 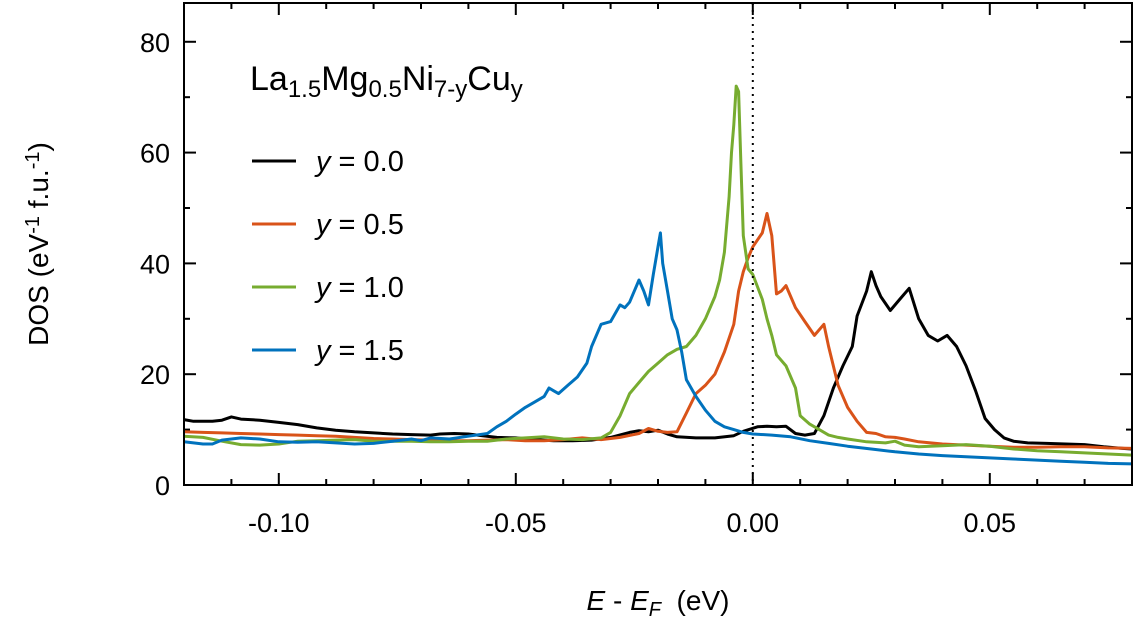 What do you see at coordinates (328, 256) in the screenshot?
I see `legend: y = 0.0y = 0.5y = 1.0y = 1.5` at bounding box center [328, 256].